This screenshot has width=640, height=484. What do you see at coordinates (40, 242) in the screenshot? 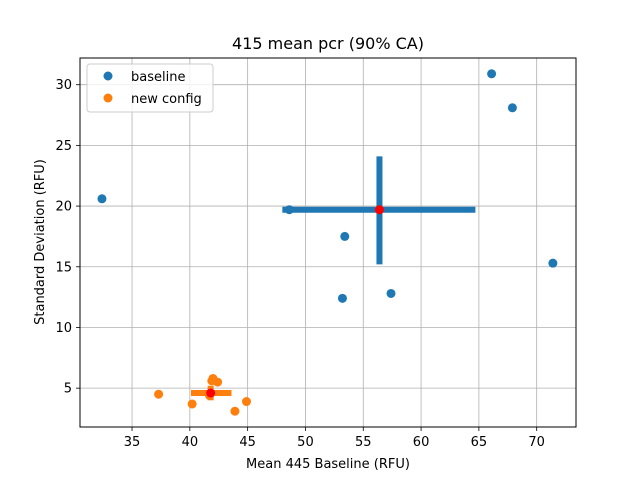
I see `y-axis-label: Standard Deviation (RFU)` at bounding box center [40, 242].